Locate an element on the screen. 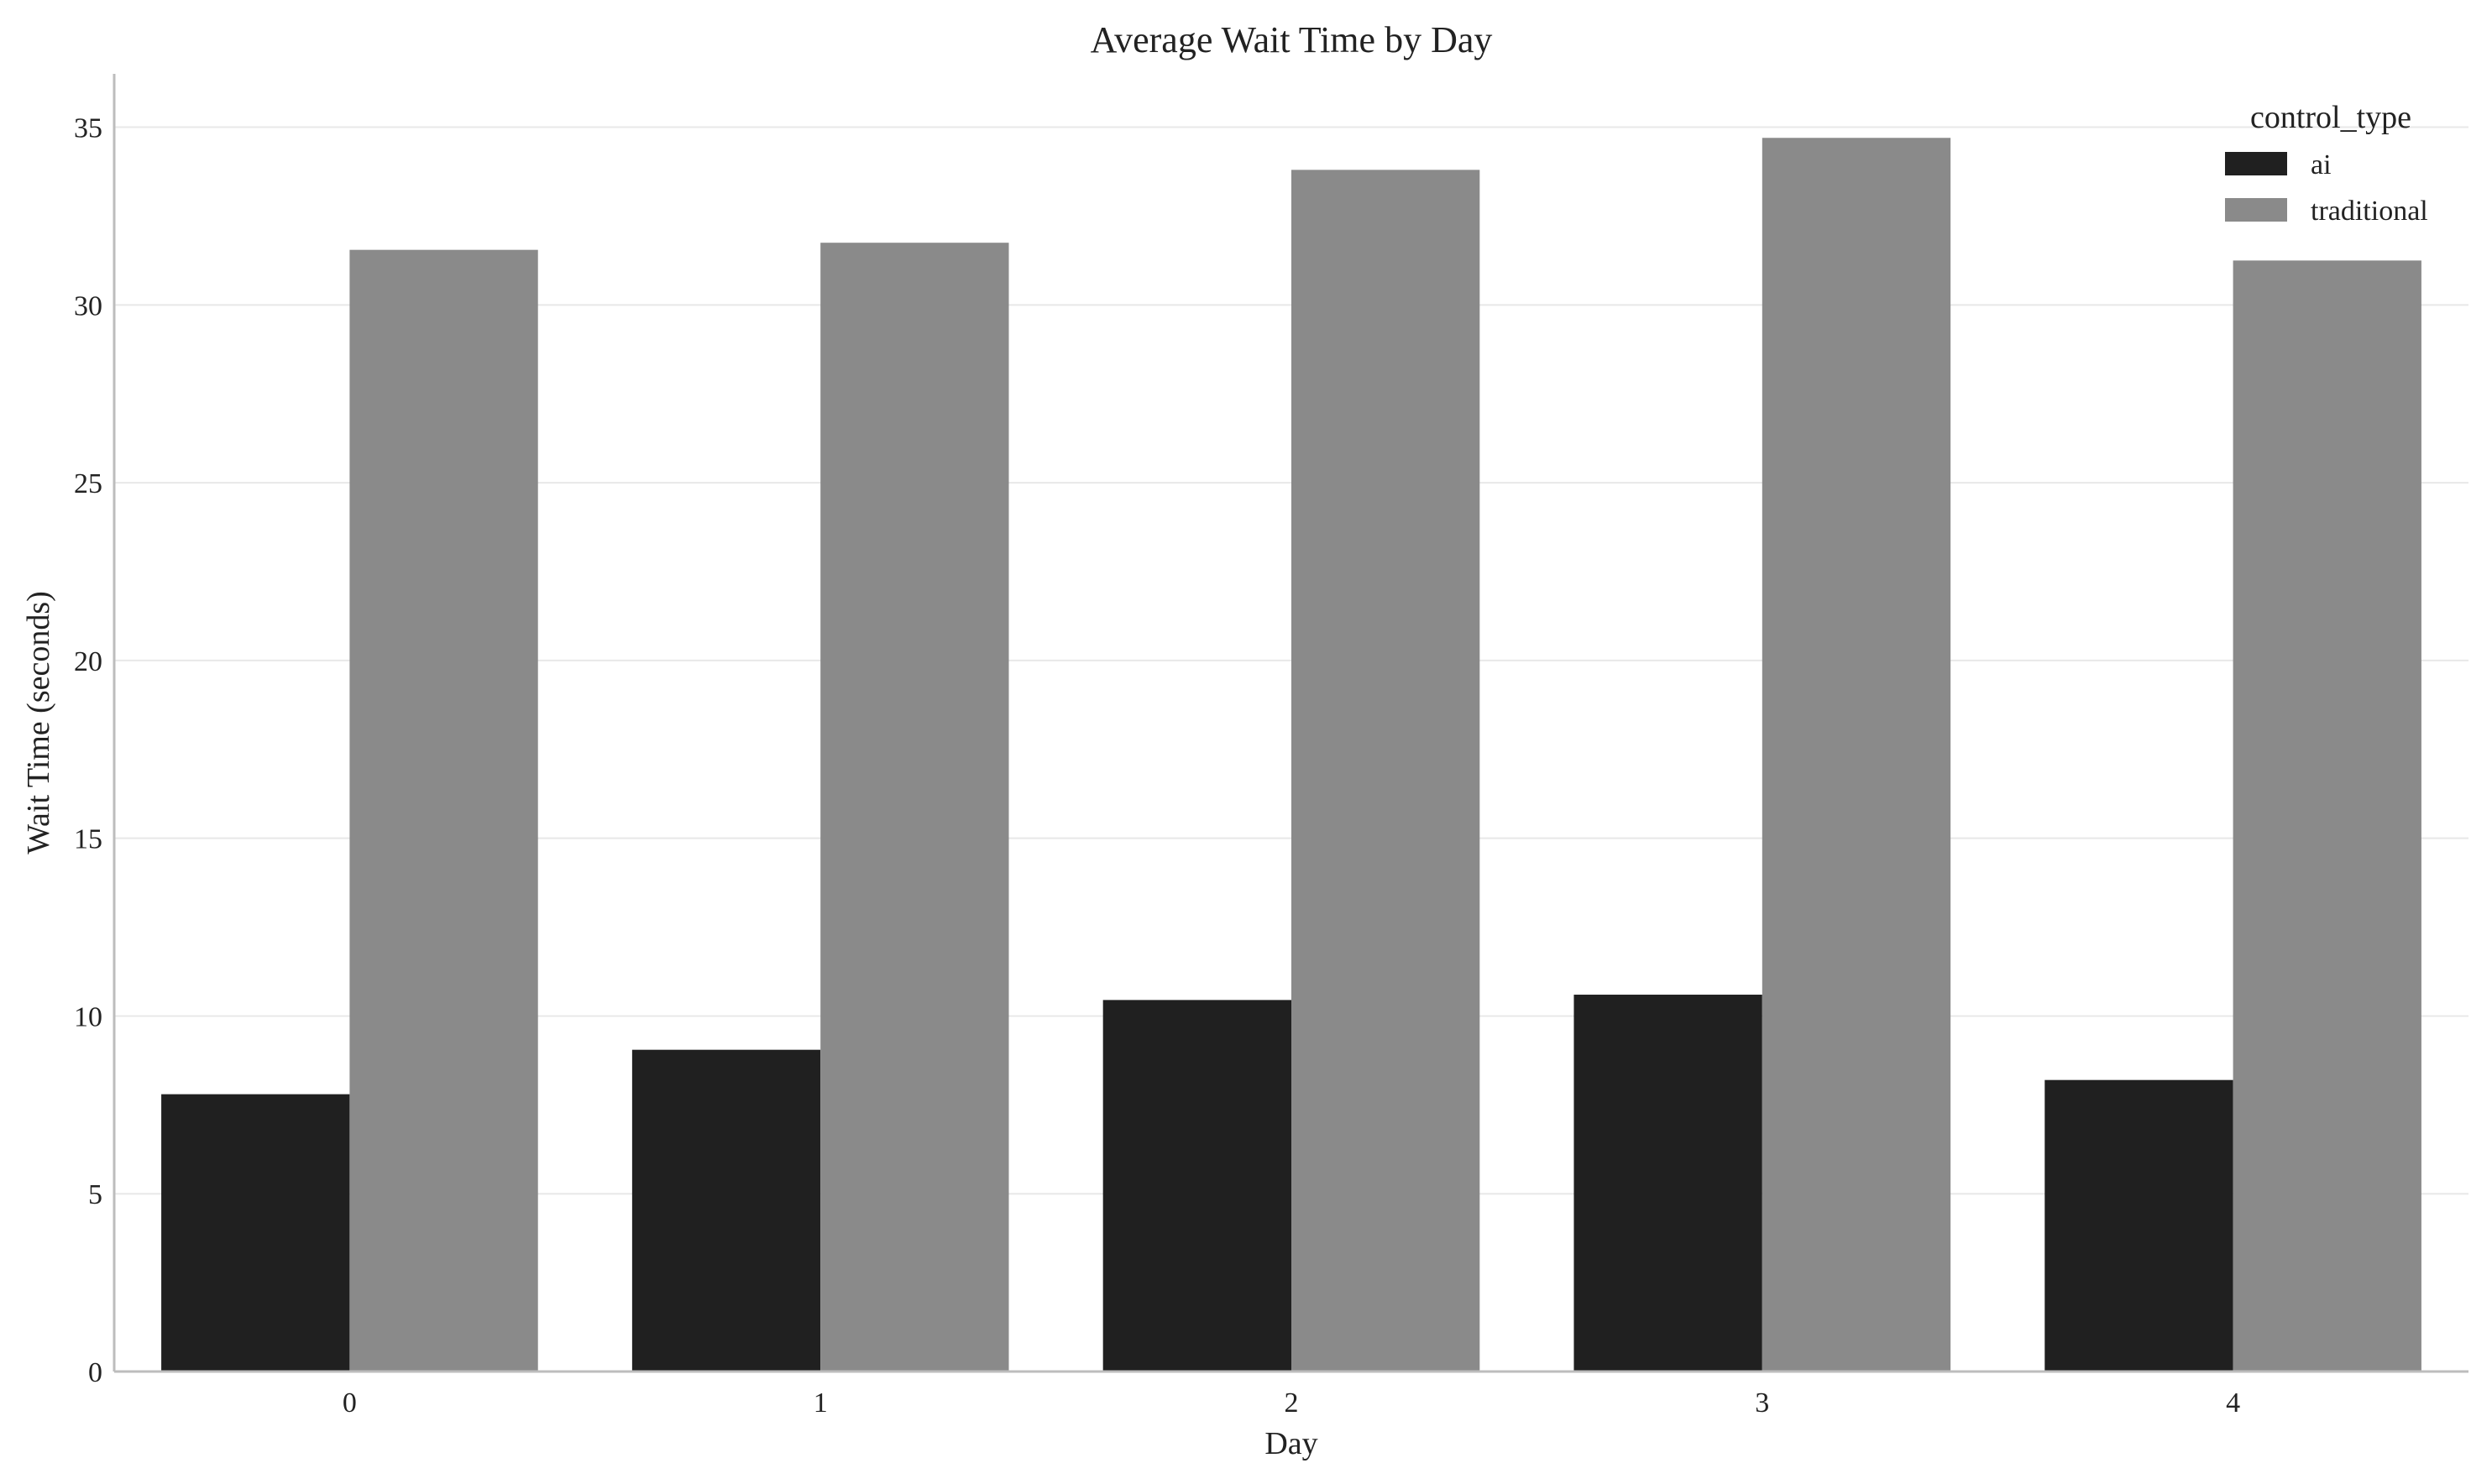 The image size is (2492, 1484). legend-items: ai traditional is located at coordinates (2326, 188).